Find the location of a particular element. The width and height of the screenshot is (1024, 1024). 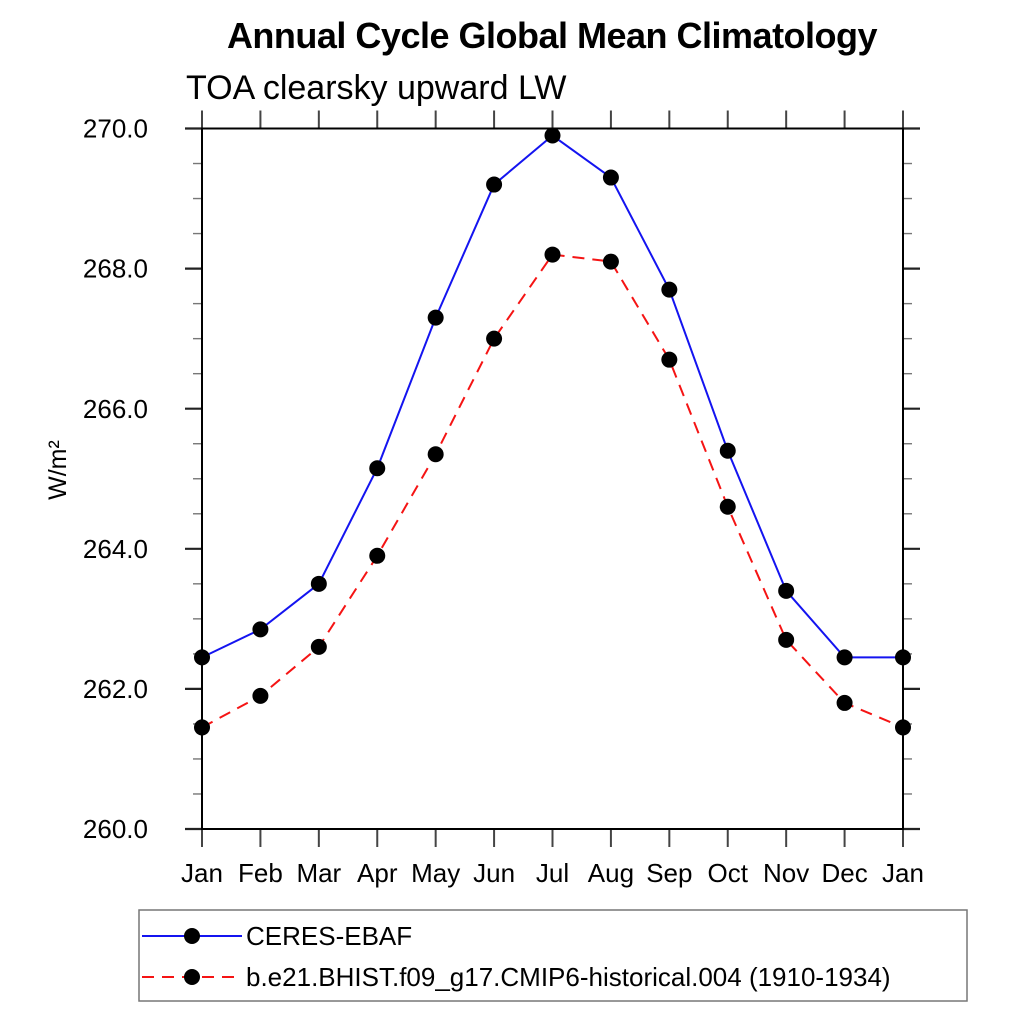

x-tick-label: Jul is located at coordinates (552, 873).